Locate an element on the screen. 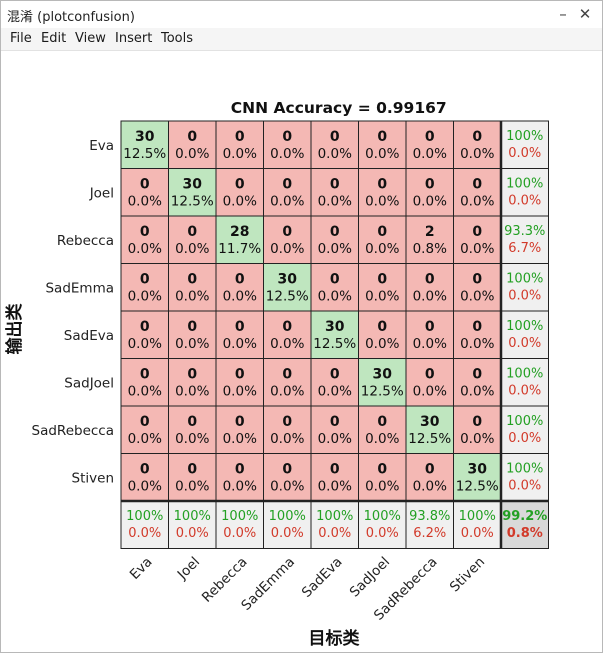 The width and height of the screenshot is (609, 655). y-tick-label: Rebecca is located at coordinates (85, 241).